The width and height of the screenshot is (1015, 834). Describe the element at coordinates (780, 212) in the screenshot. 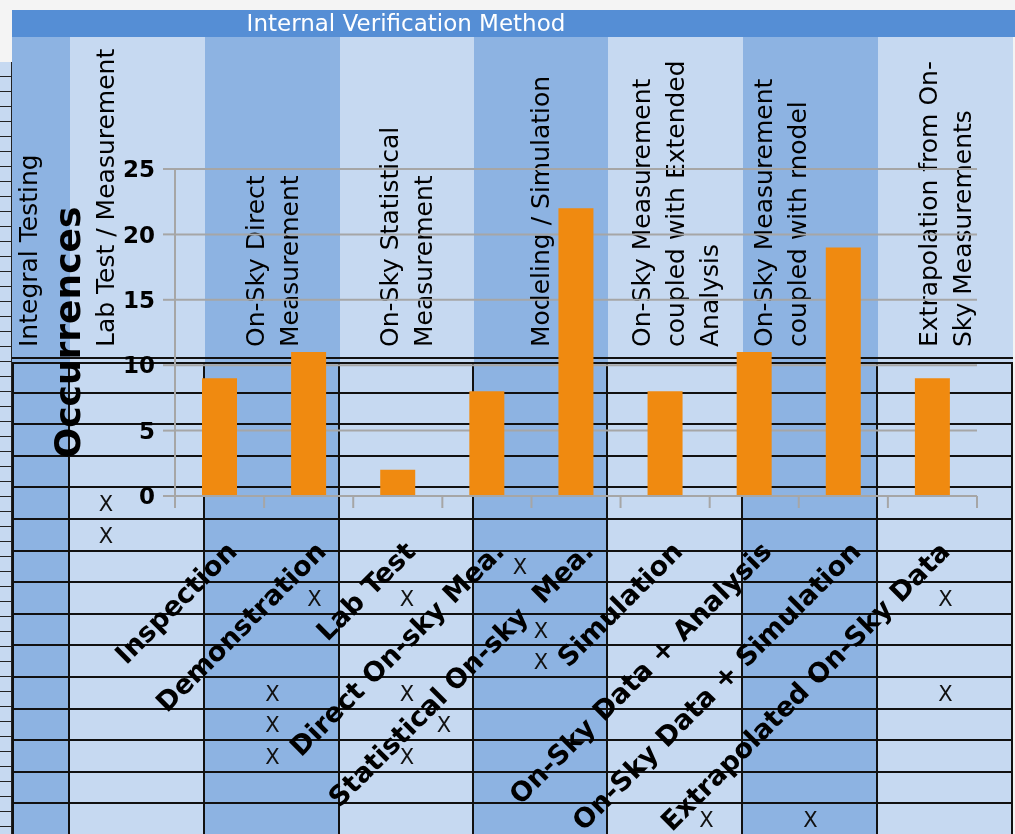

I see `category-label: On-Sky Measurement coupled with model` at that location.